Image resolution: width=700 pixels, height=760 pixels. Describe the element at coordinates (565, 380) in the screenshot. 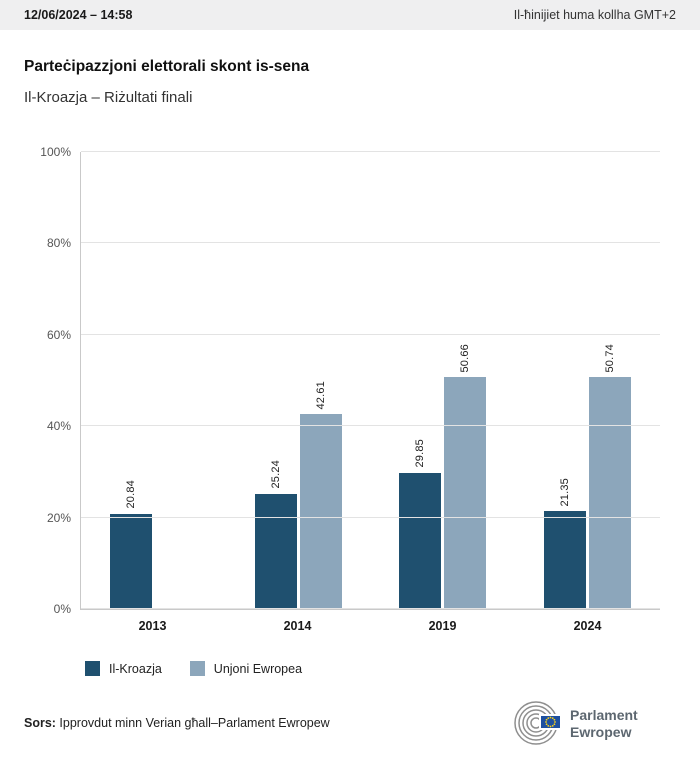

I see `bar-slot: 21.35` at that location.